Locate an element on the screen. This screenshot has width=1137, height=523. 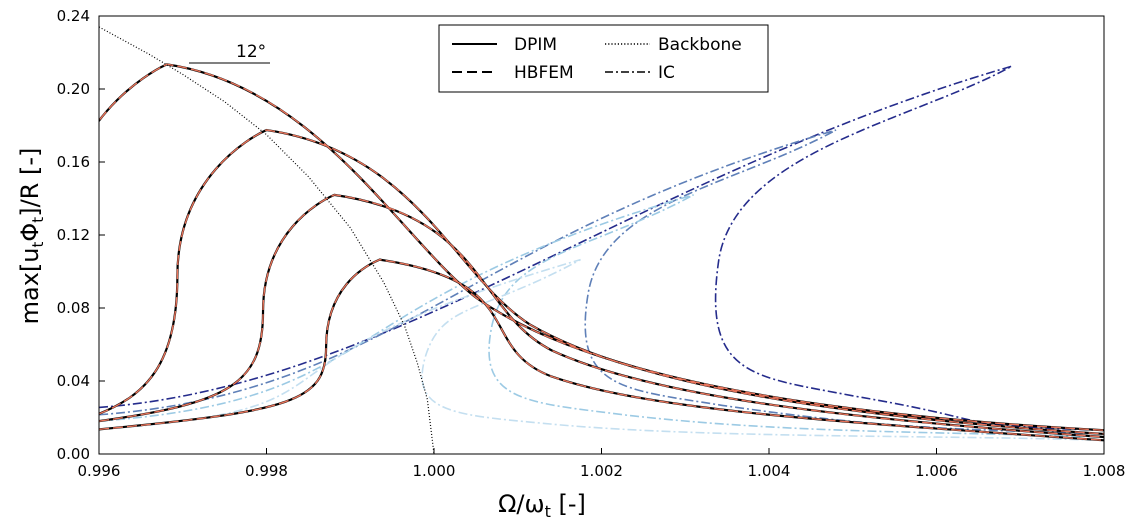
legend-label-dpim: DPIM is located at coordinates (535, 45).